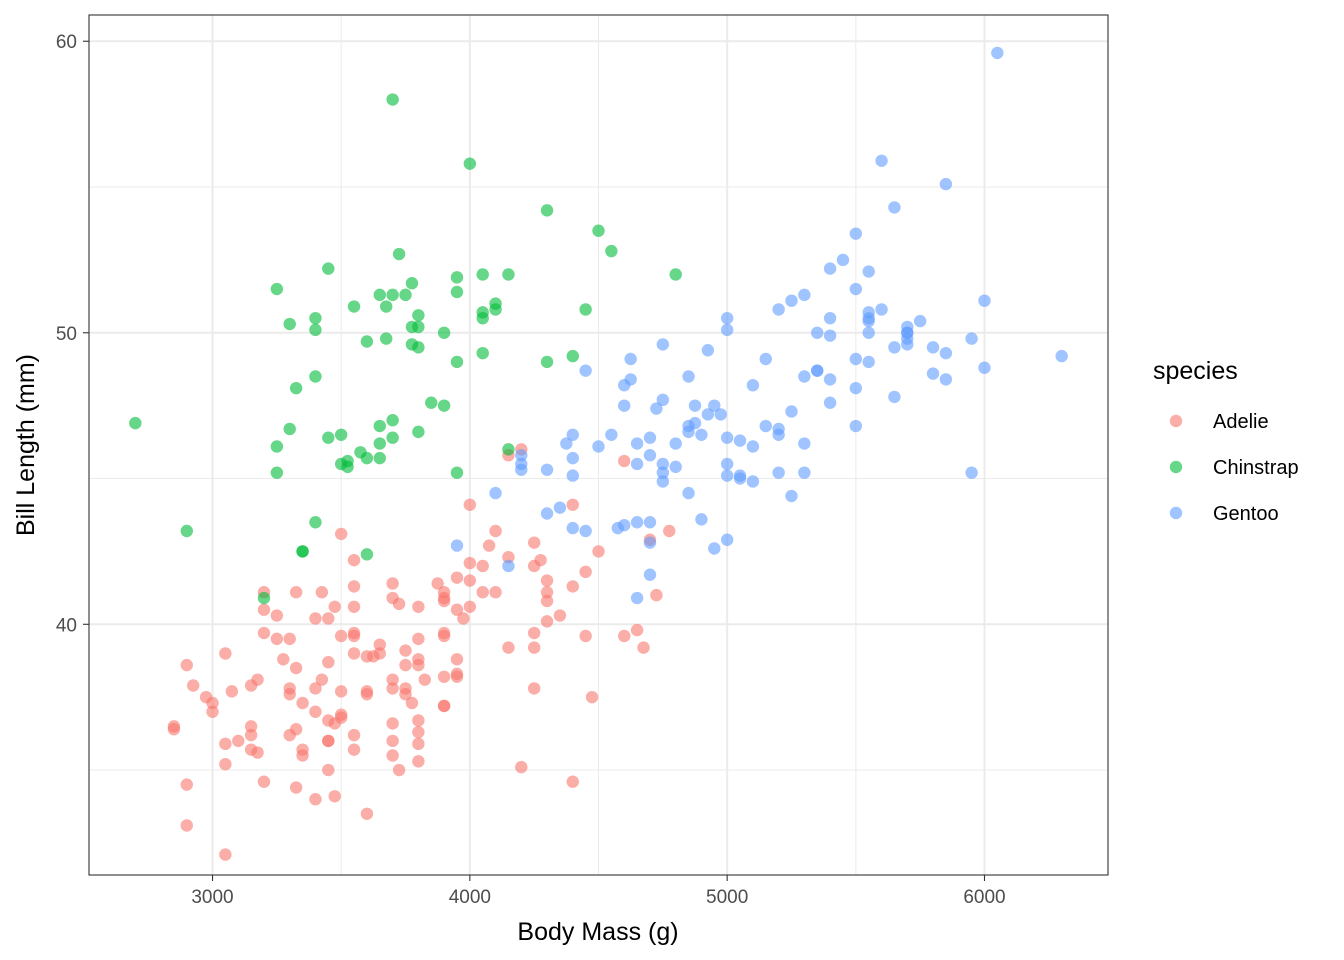 This screenshot has height=960, width=1344. I want to click on y-axis-title: Bill Length (mm), so click(26, 445).